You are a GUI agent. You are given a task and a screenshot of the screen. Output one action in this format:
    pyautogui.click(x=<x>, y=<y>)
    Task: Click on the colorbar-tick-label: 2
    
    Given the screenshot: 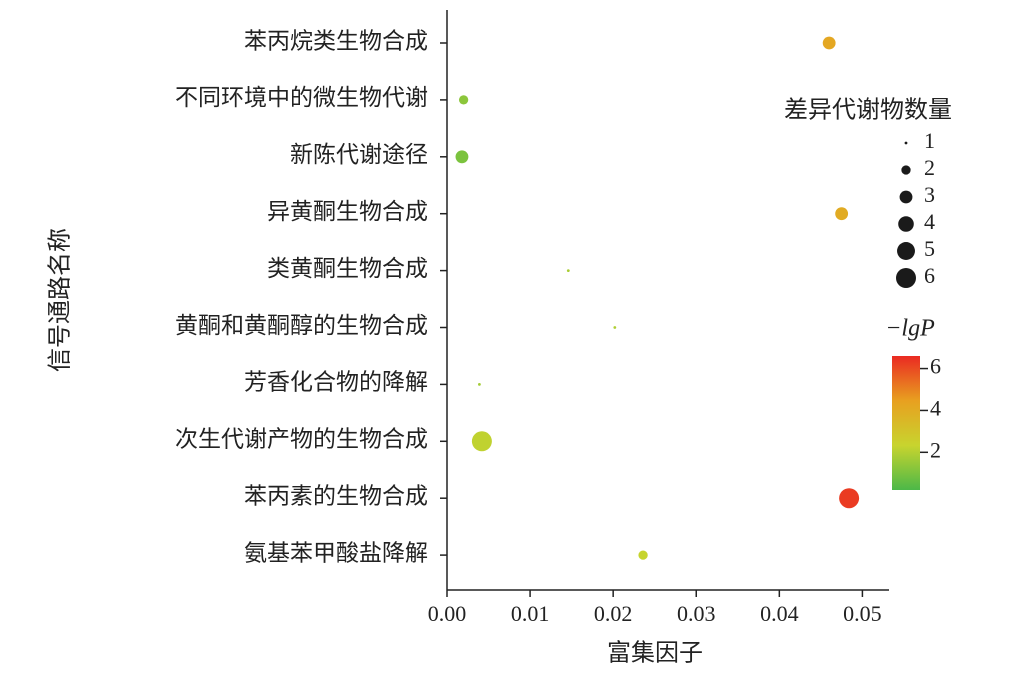 What is the action you would take?
    pyautogui.click(x=935, y=449)
    